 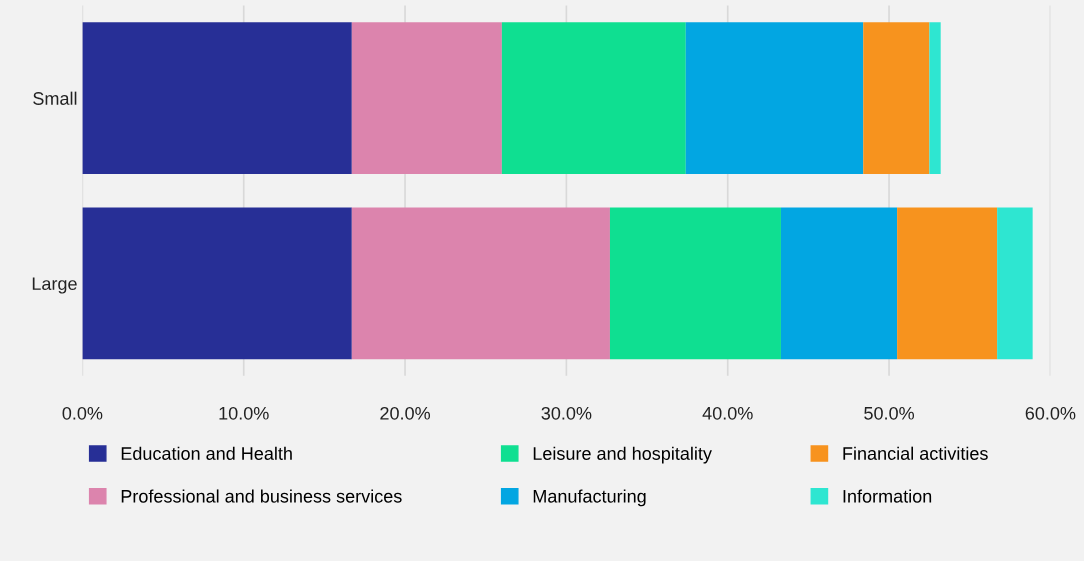 What do you see at coordinates (589, 498) in the screenshot?
I see `legend-label: Manufacturing` at bounding box center [589, 498].